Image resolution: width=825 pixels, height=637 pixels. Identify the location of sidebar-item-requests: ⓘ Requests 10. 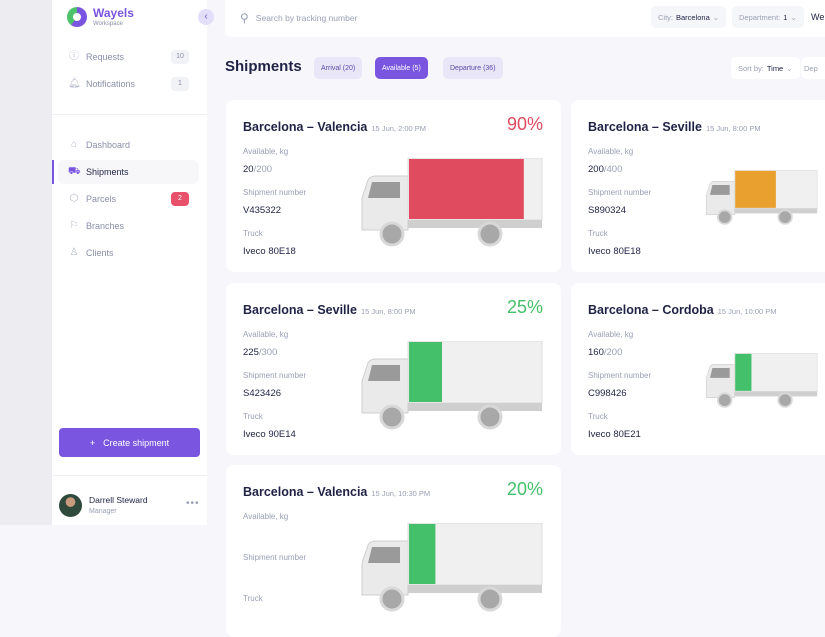
(128, 57).